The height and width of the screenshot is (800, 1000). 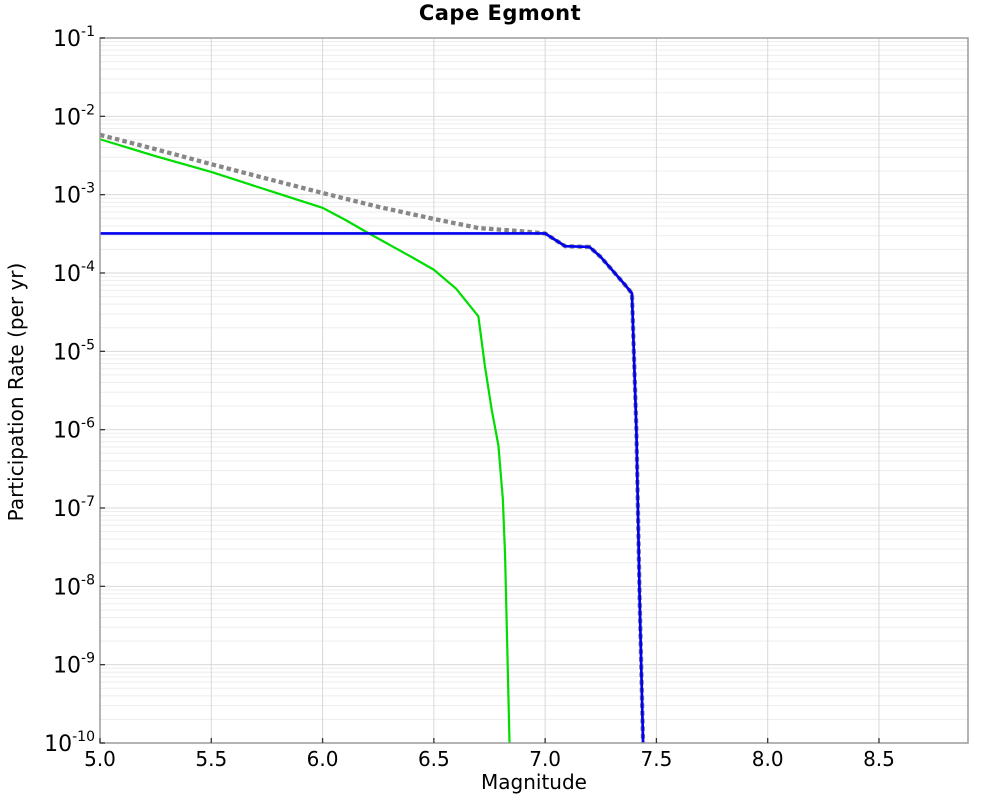 What do you see at coordinates (74, 38) in the screenshot?
I see `y-tick-label: 10⁻¹` at bounding box center [74, 38].